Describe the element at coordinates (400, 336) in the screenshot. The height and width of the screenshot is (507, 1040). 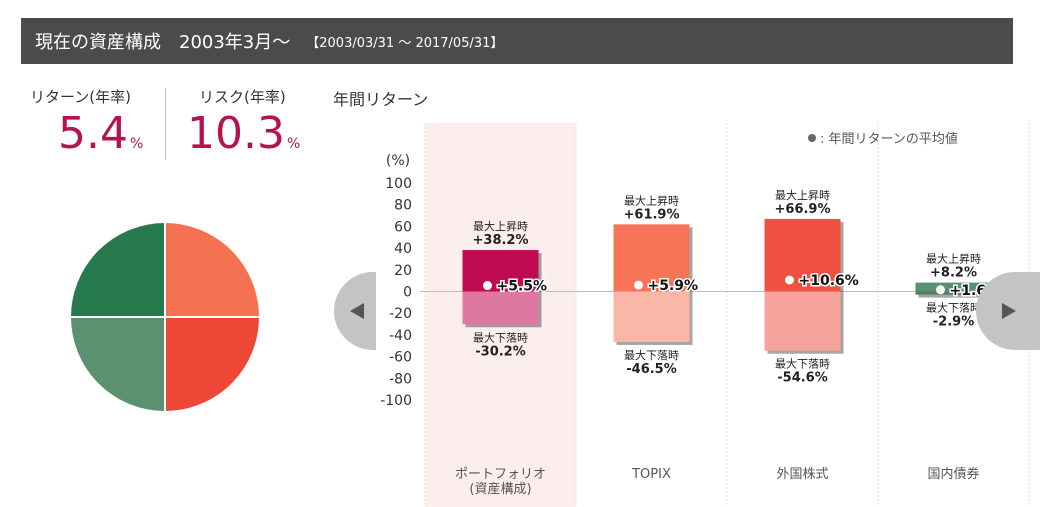
I see `y-tick-label: -40` at that location.